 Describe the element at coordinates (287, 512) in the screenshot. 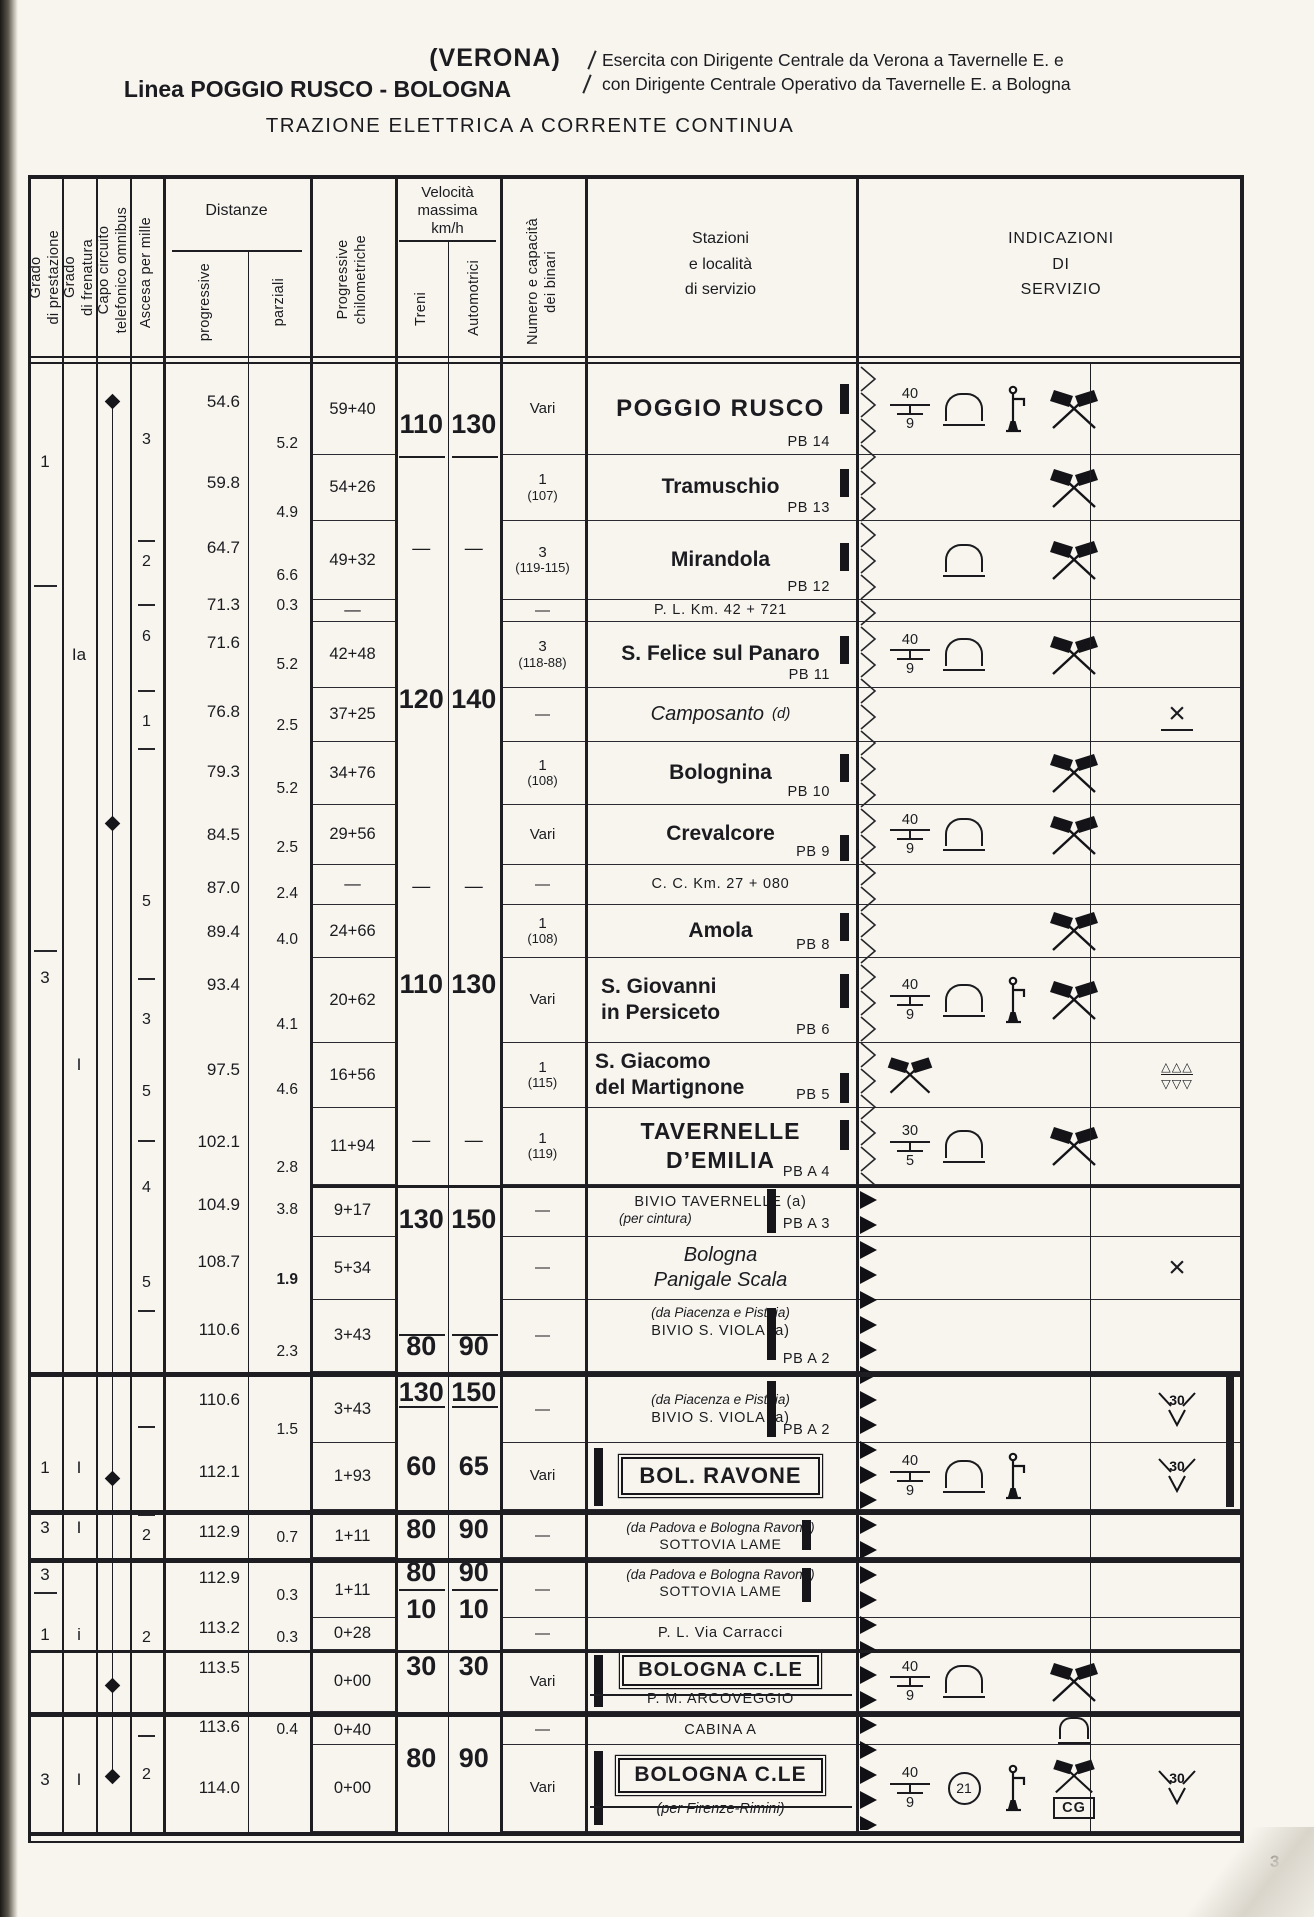

I see `partial-km: 4.9` at that location.